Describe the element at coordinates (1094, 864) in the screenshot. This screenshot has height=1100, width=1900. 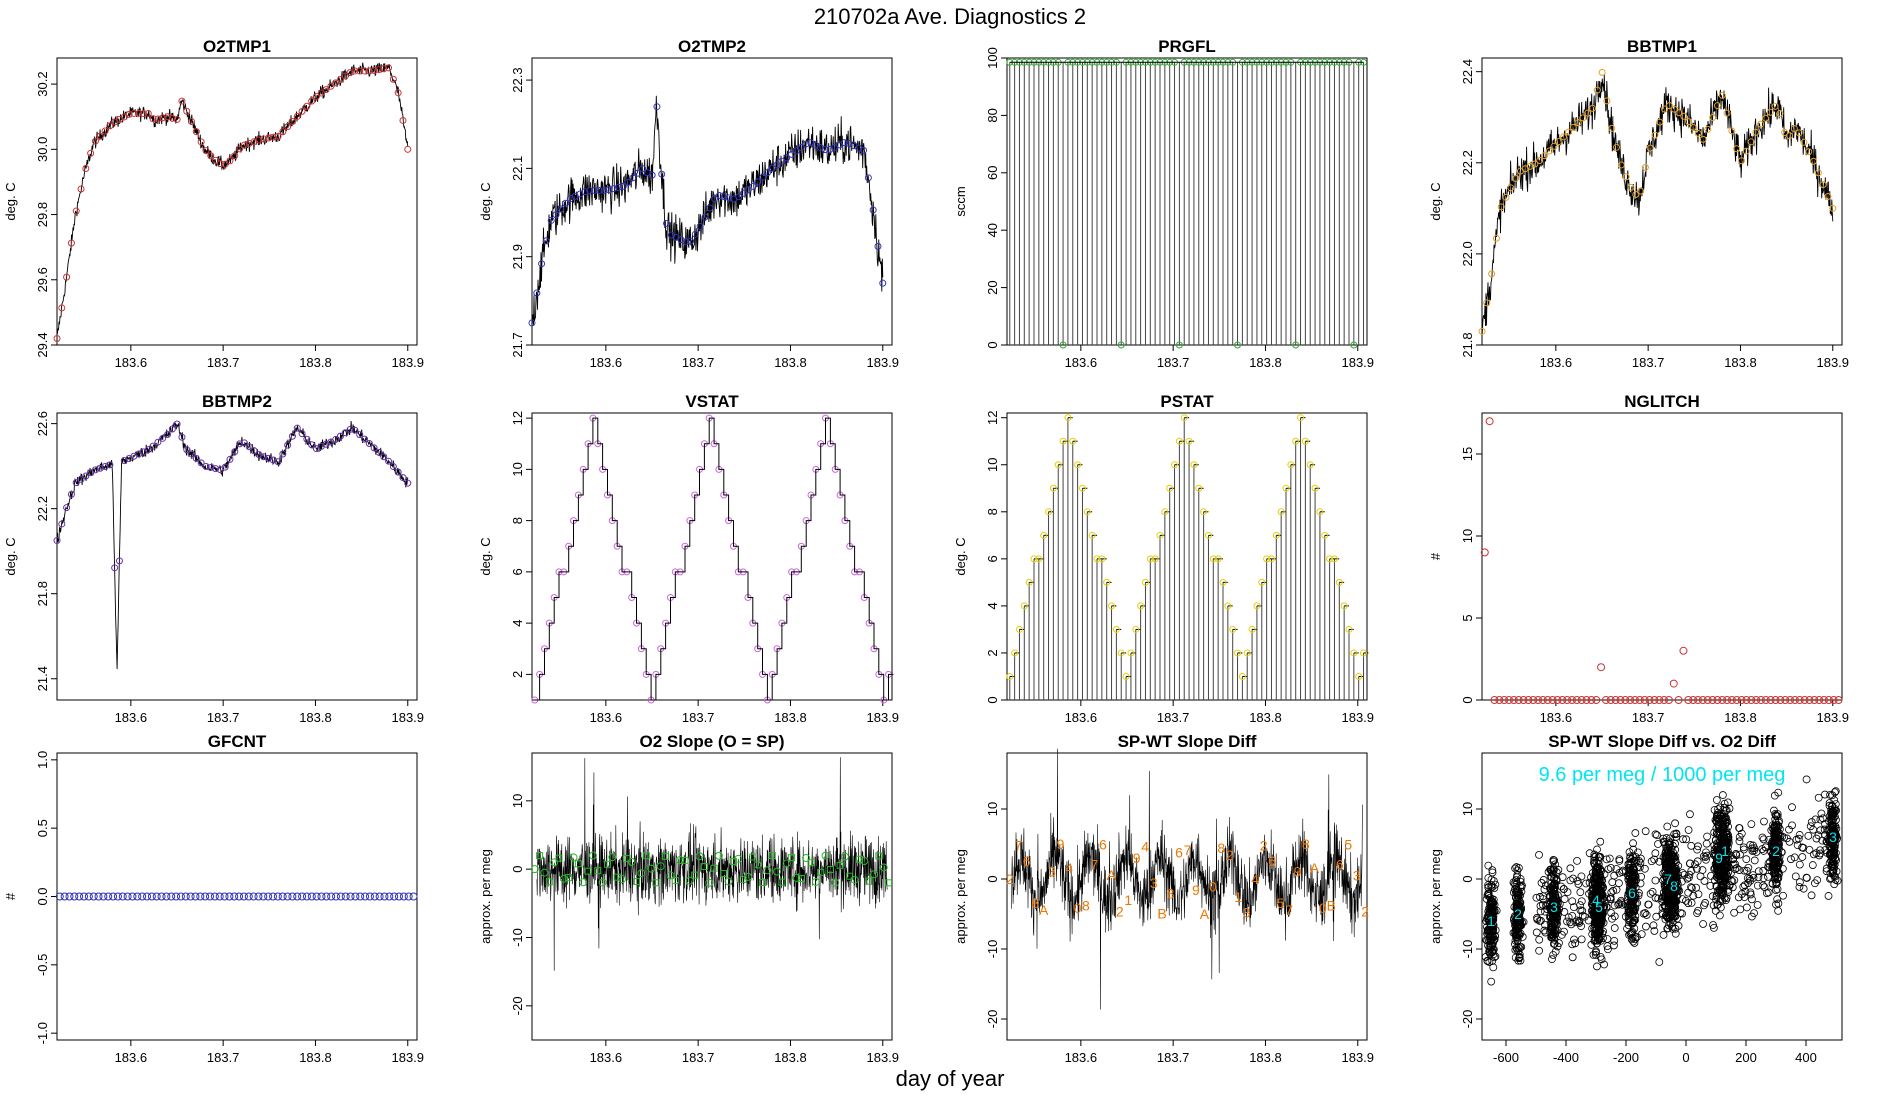
I see `point-label: 7` at that location.